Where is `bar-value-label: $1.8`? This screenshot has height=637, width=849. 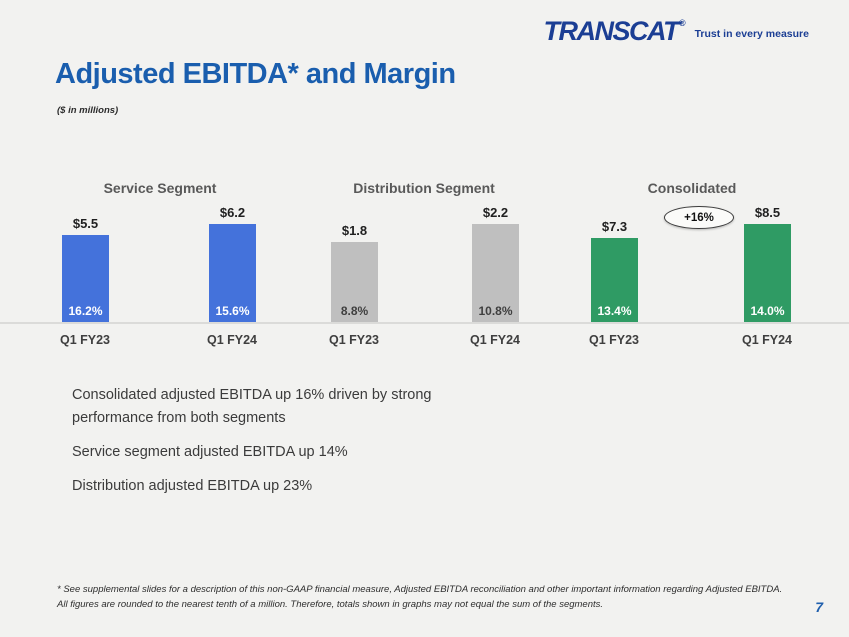 bar-value-label: $1.8 is located at coordinates (354, 230).